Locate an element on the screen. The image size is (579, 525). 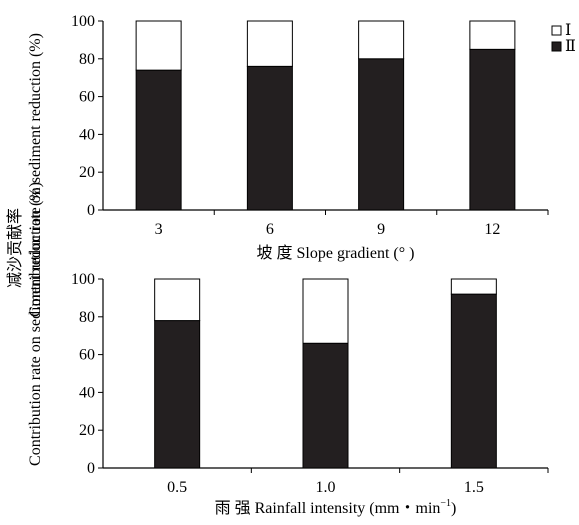
legend: Ⅰ Ⅱ is located at coordinates (563, 38).